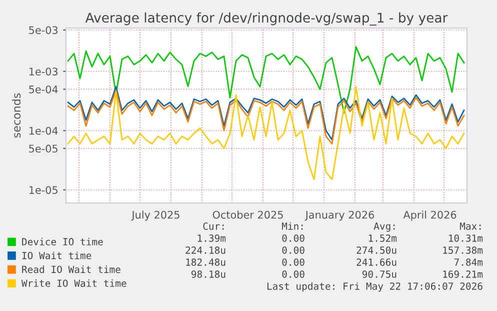 Image resolution: width=497 pixels, height=311 pixels. What do you see at coordinates (292, 226) in the screenshot?
I see `text: Min:` at bounding box center [292, 226].